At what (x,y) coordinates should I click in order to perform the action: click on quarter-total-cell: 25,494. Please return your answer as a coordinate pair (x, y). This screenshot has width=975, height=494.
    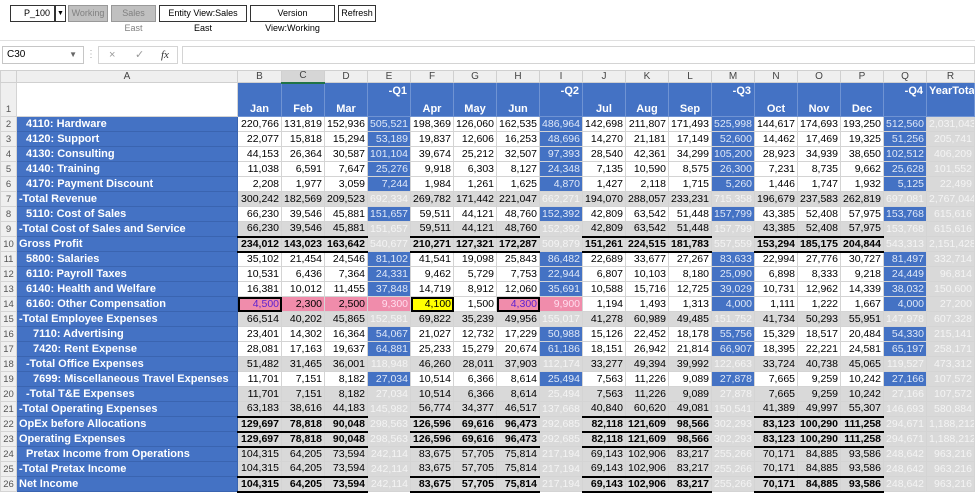
    Looking at the image, I should click on (561, 379).